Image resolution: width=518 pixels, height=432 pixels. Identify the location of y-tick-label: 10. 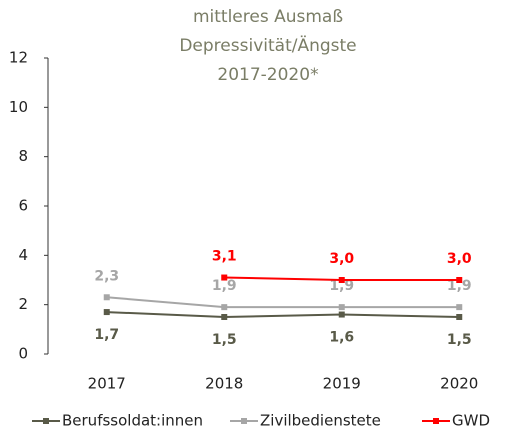
(18, 107).